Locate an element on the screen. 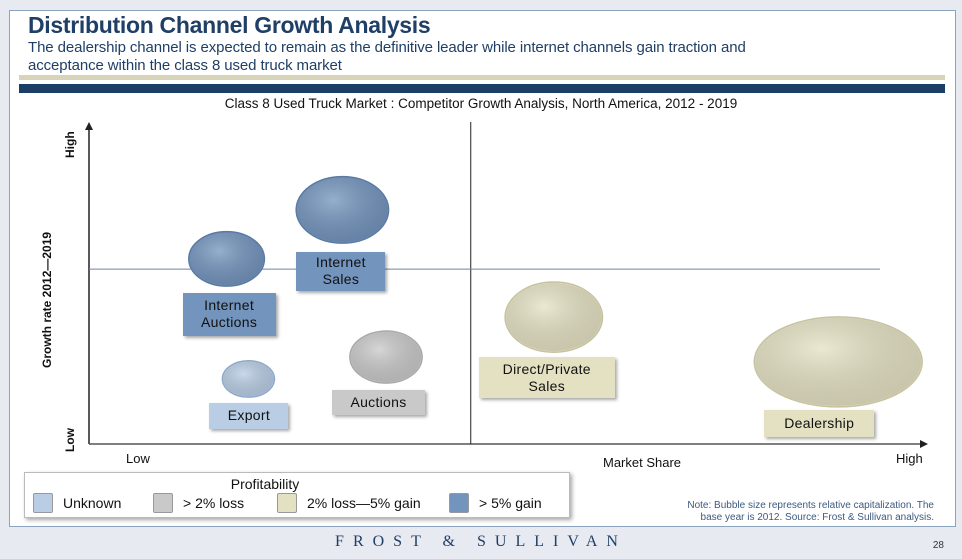 The width and height of the screenshot is (962, 559). bubble-label: Dealership is located at coordinates (819, 423).